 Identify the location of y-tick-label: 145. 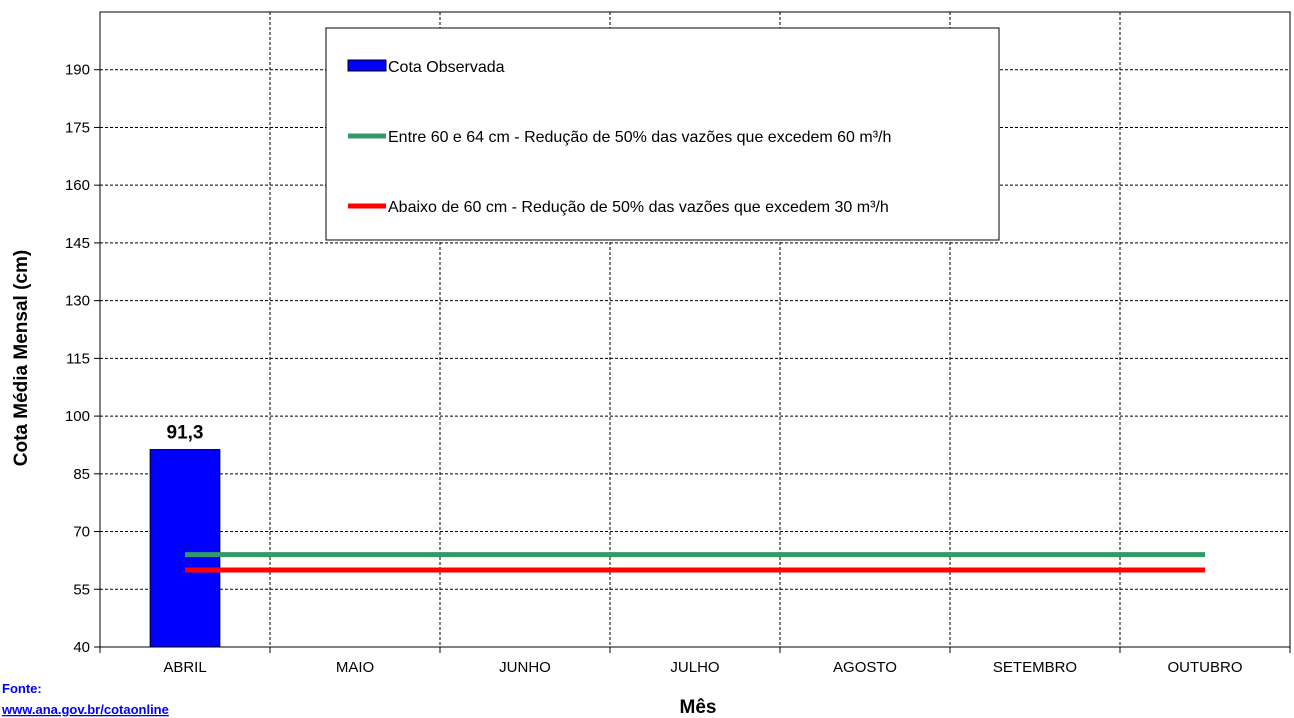
(77, 243).